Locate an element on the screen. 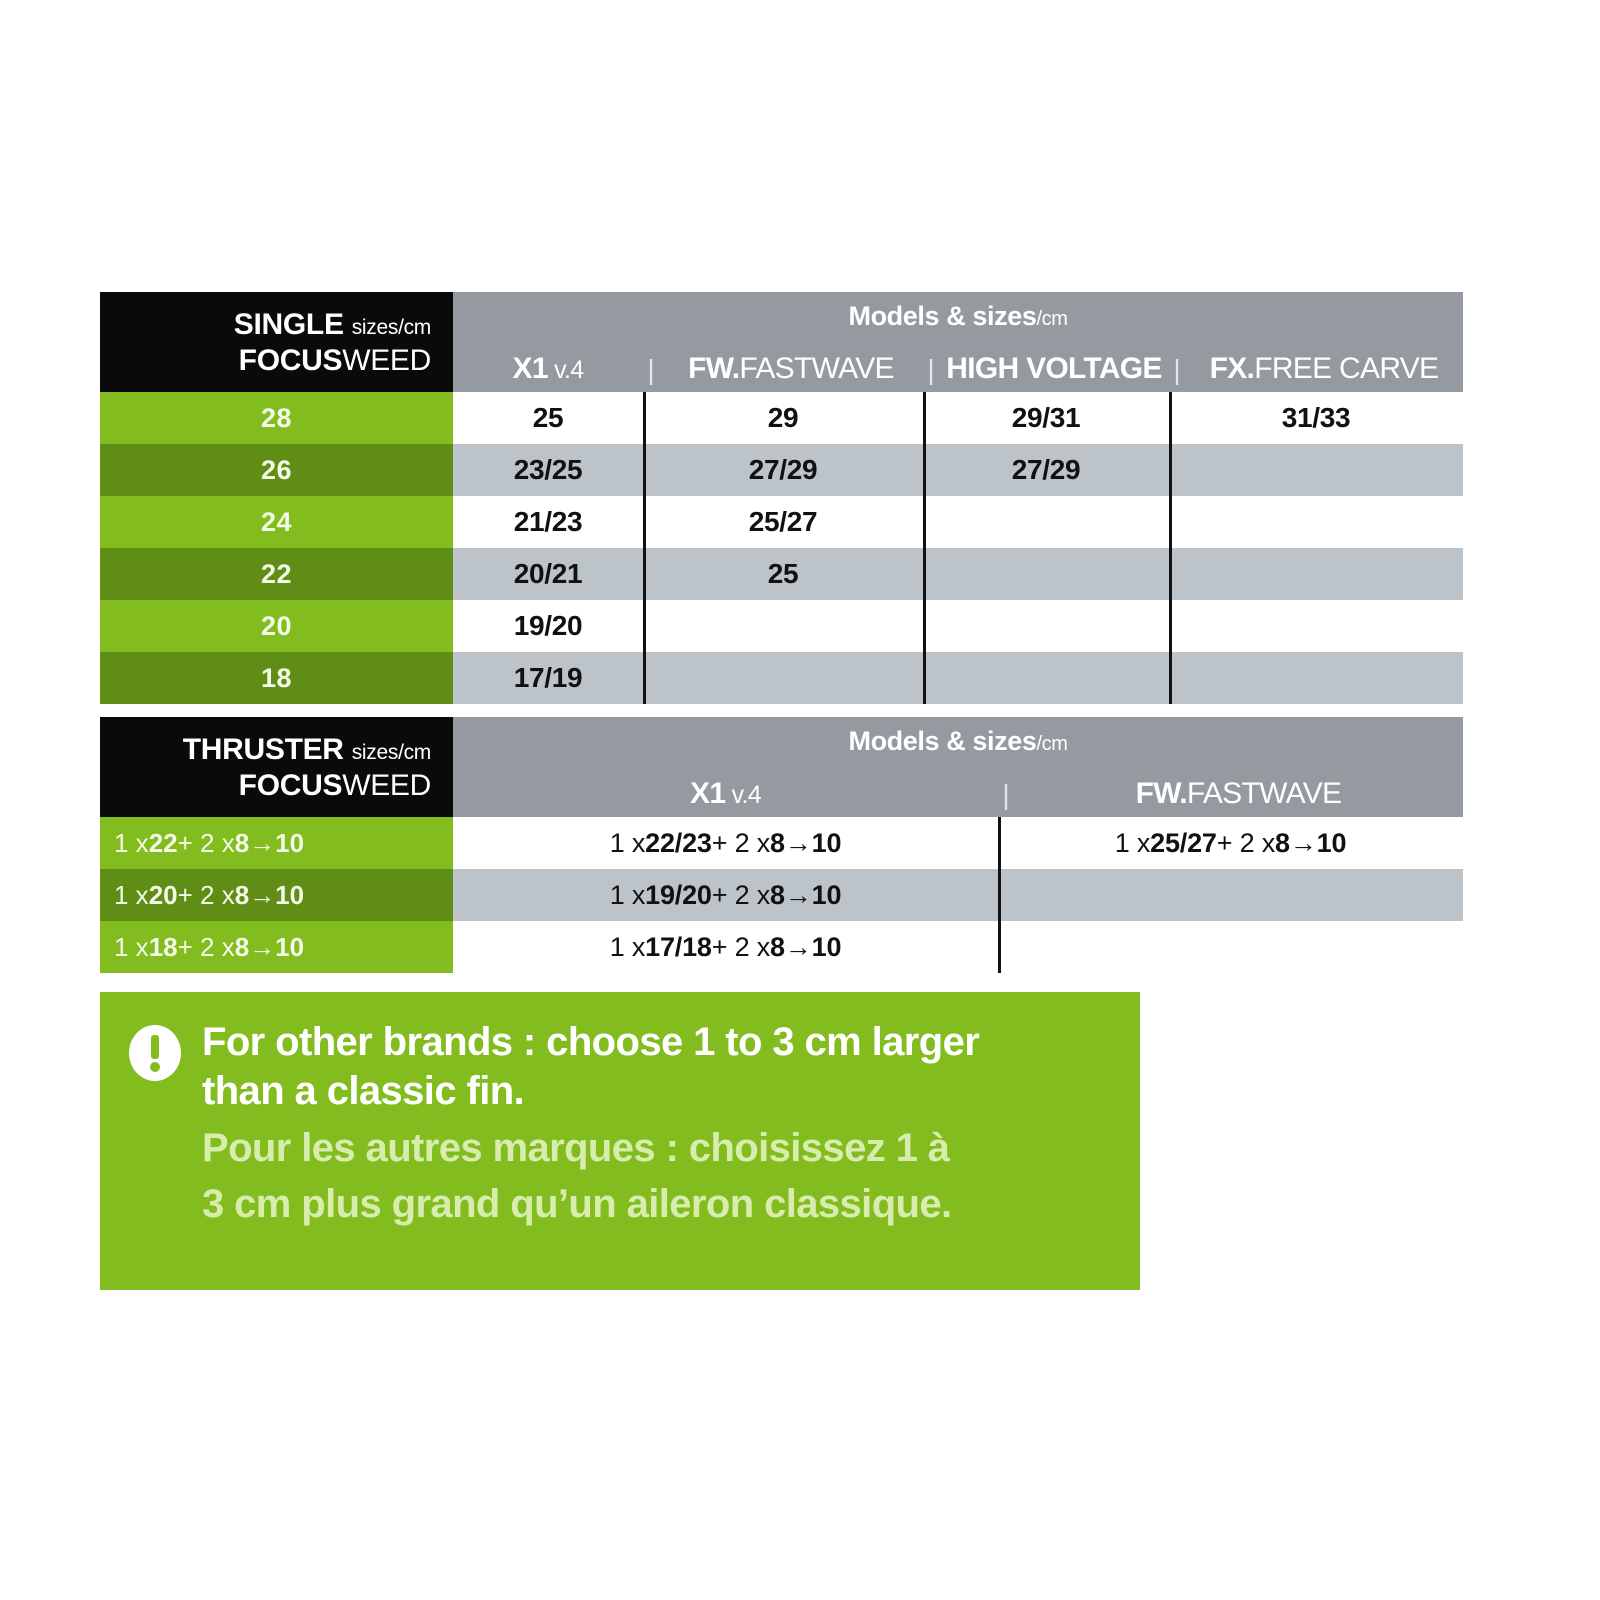 The height and width of the screenshot is (1600, 1600). table-row: 23/25 27/29 27/29 is located at coordinates (958, 470).